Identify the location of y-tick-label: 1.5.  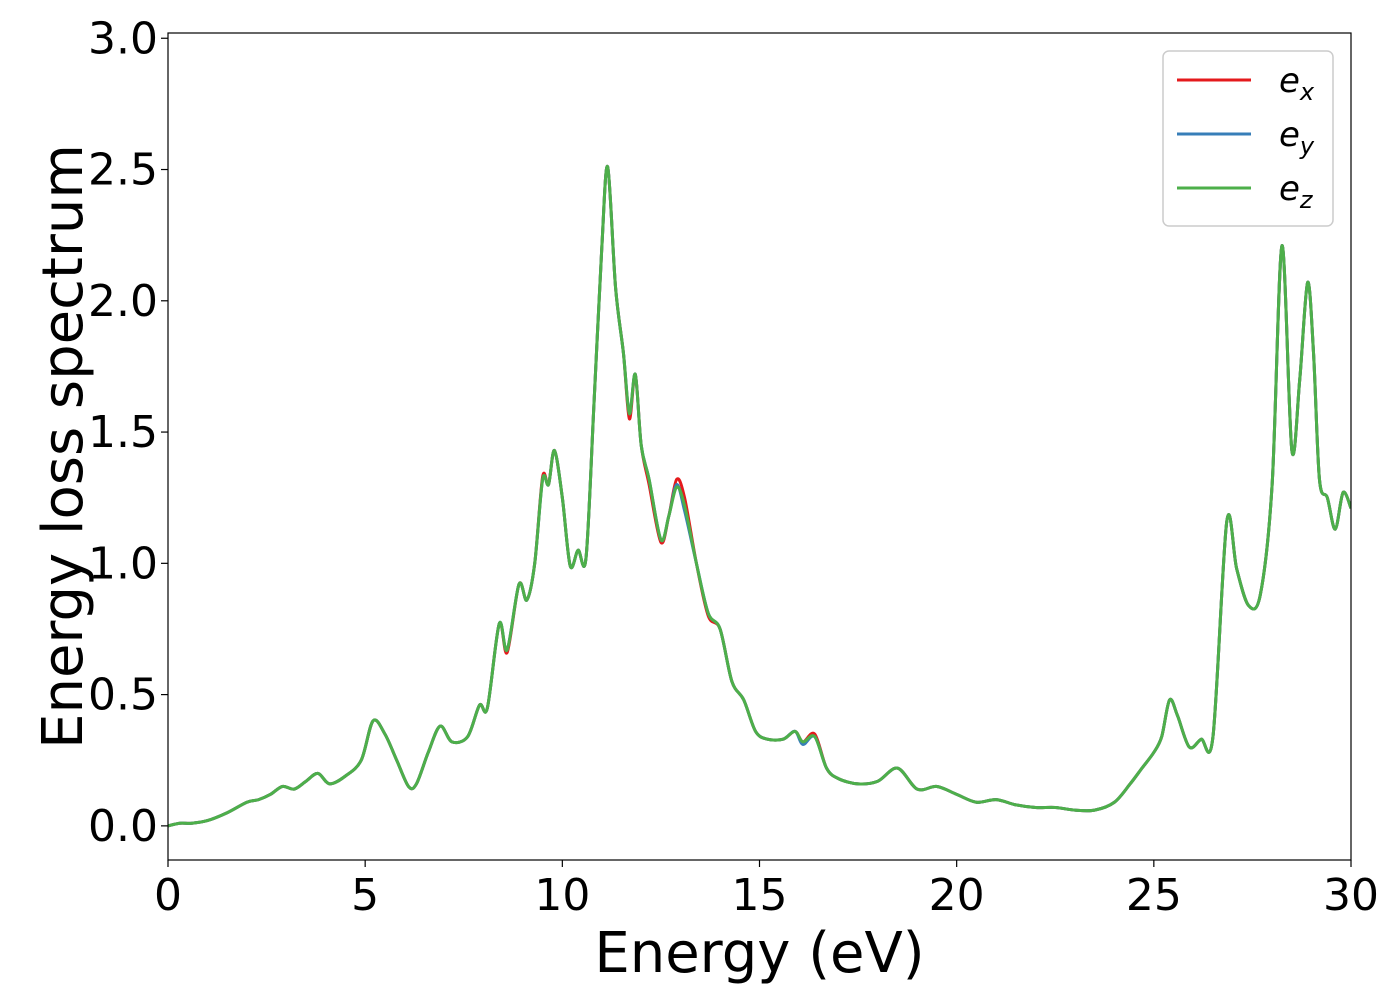
(123, 432).